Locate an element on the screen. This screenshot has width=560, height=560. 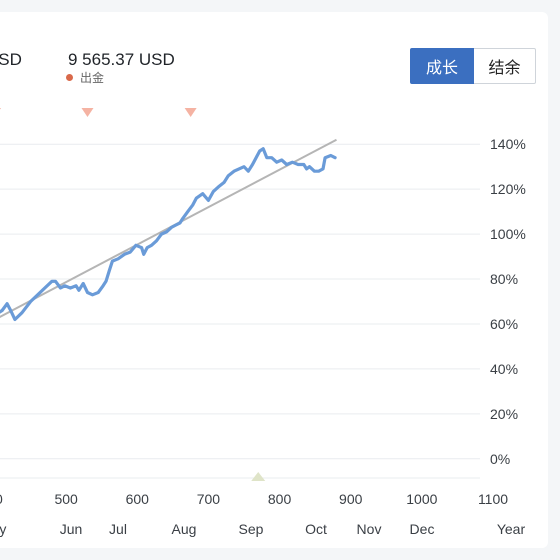
month-label: Dec is located at coordinates (422, 529).